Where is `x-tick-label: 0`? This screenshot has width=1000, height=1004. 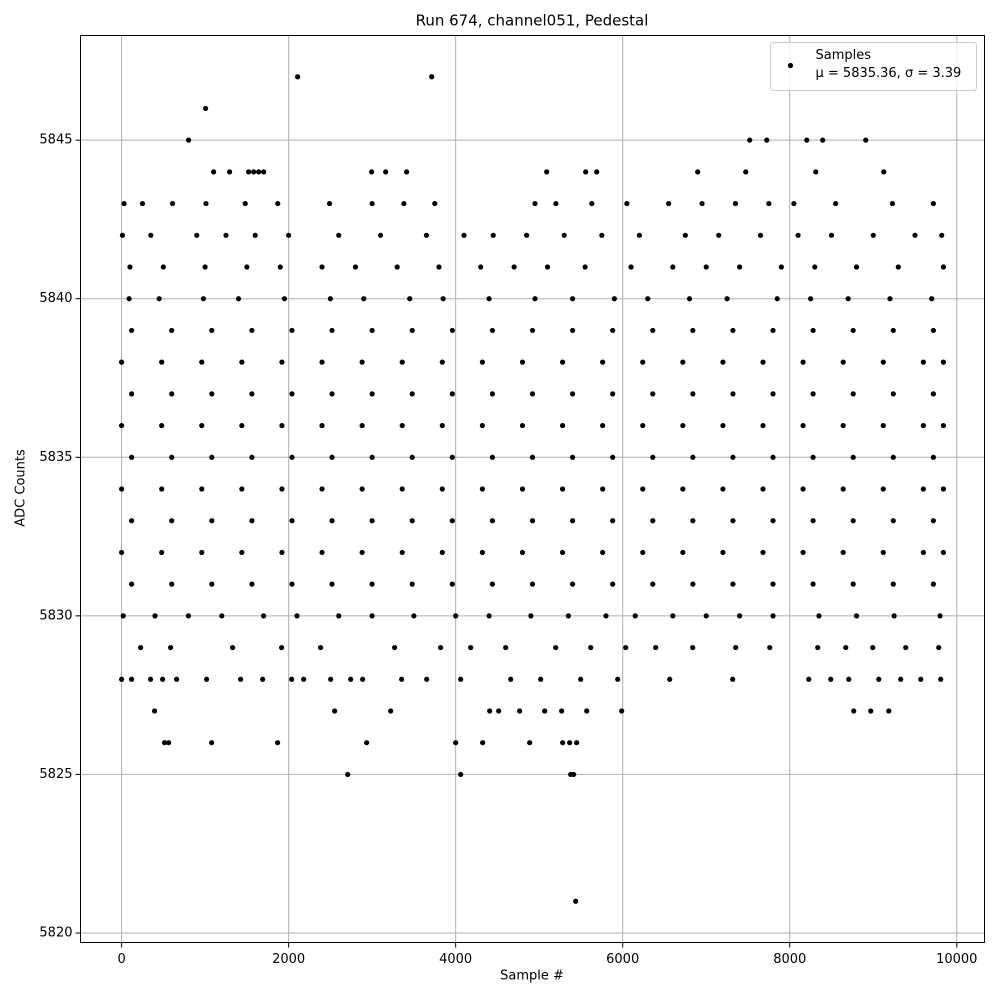 x-tick-label: 0 is located at coordinates (121, 959).